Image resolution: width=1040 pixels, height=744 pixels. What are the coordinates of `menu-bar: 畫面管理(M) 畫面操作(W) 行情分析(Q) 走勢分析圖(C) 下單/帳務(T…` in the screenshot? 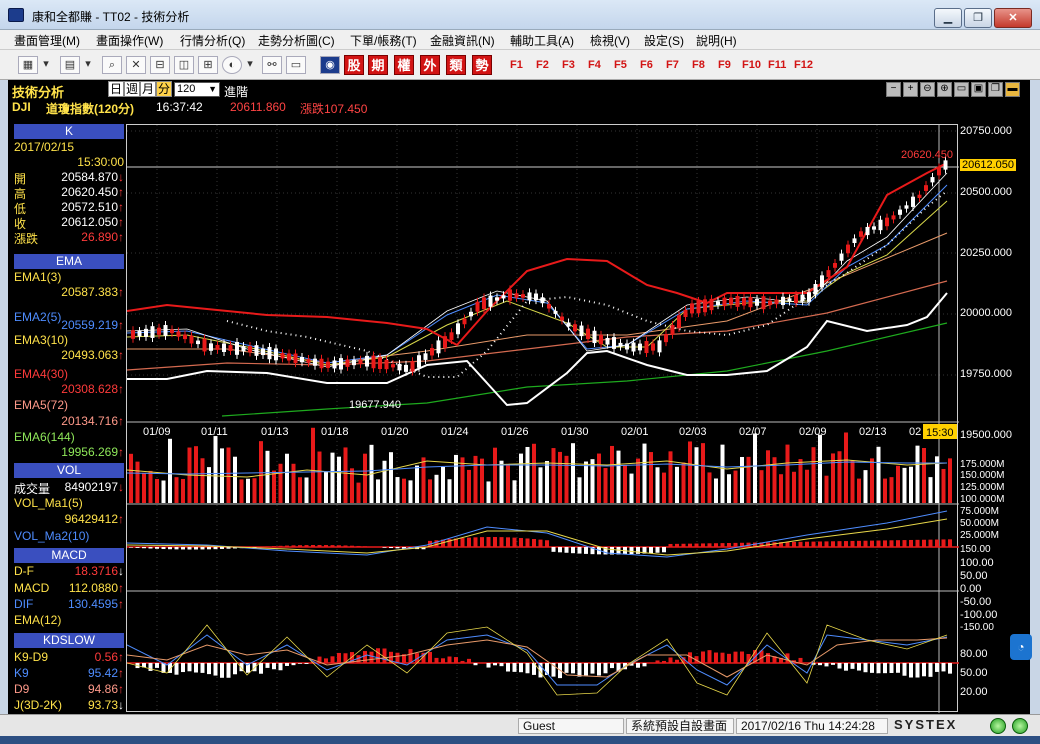 It's located at (520, 40).